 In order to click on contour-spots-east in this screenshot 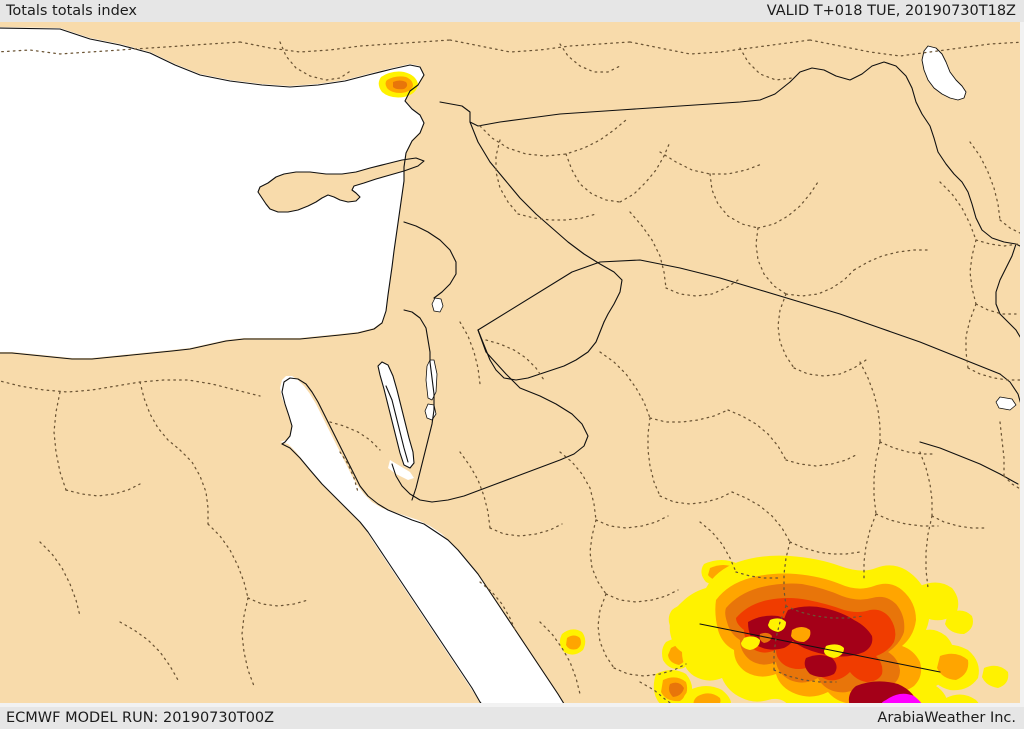, I will do `click(977, 649)`.